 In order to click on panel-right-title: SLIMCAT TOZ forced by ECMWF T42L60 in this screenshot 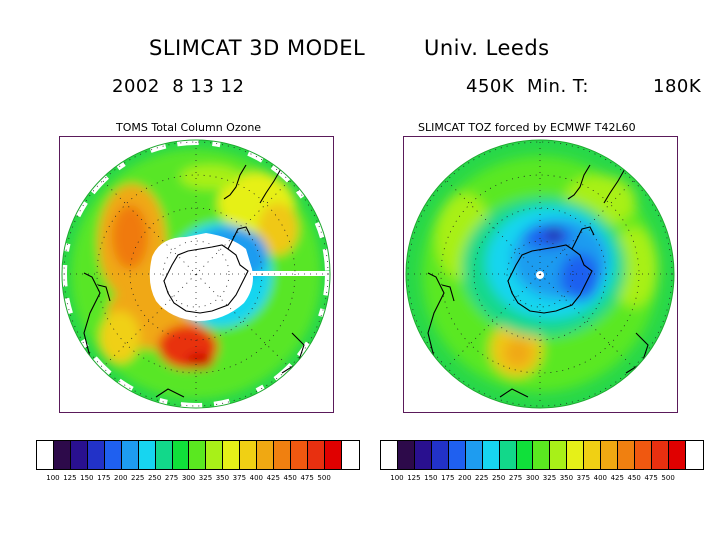, I will do `click(527, 127)`.